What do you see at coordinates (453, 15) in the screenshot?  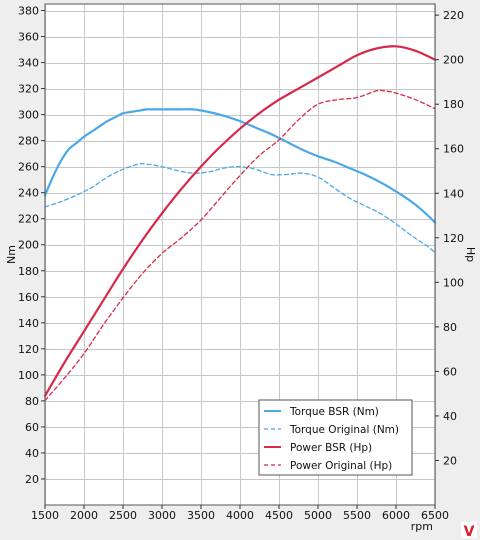 I see `y2-tick-label: 220` at bounding box center [453, 15].